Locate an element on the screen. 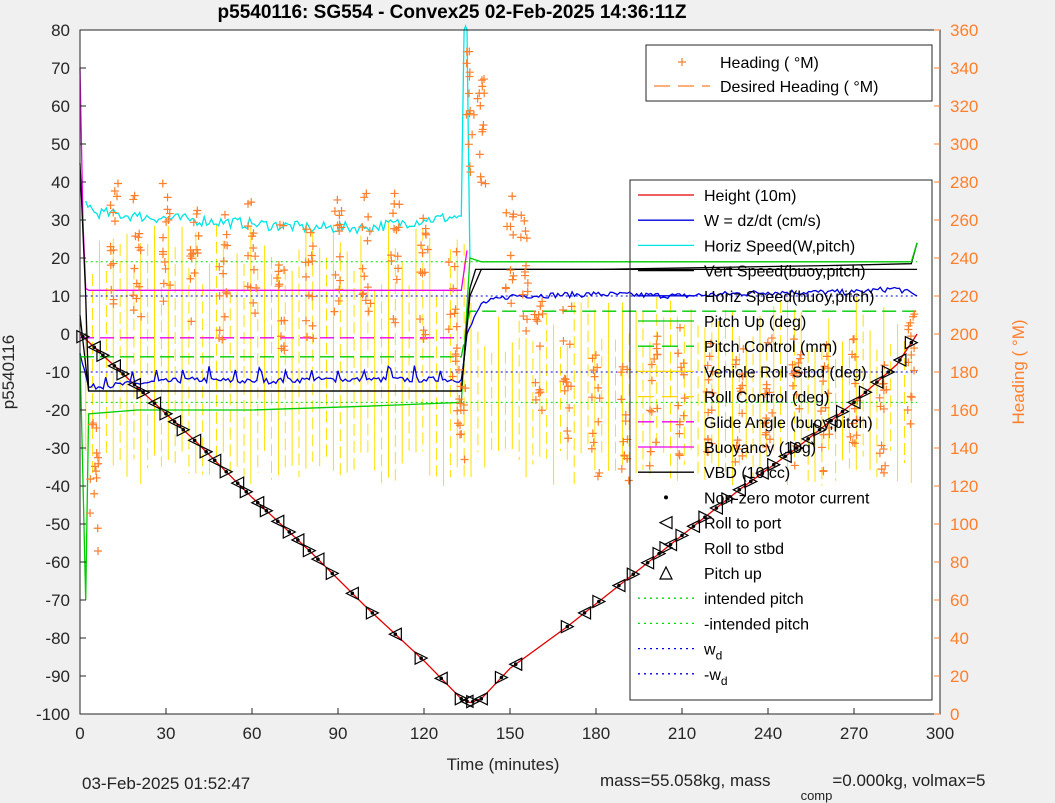  y2-tick-label: 140 is located at coordinates (964, 448).